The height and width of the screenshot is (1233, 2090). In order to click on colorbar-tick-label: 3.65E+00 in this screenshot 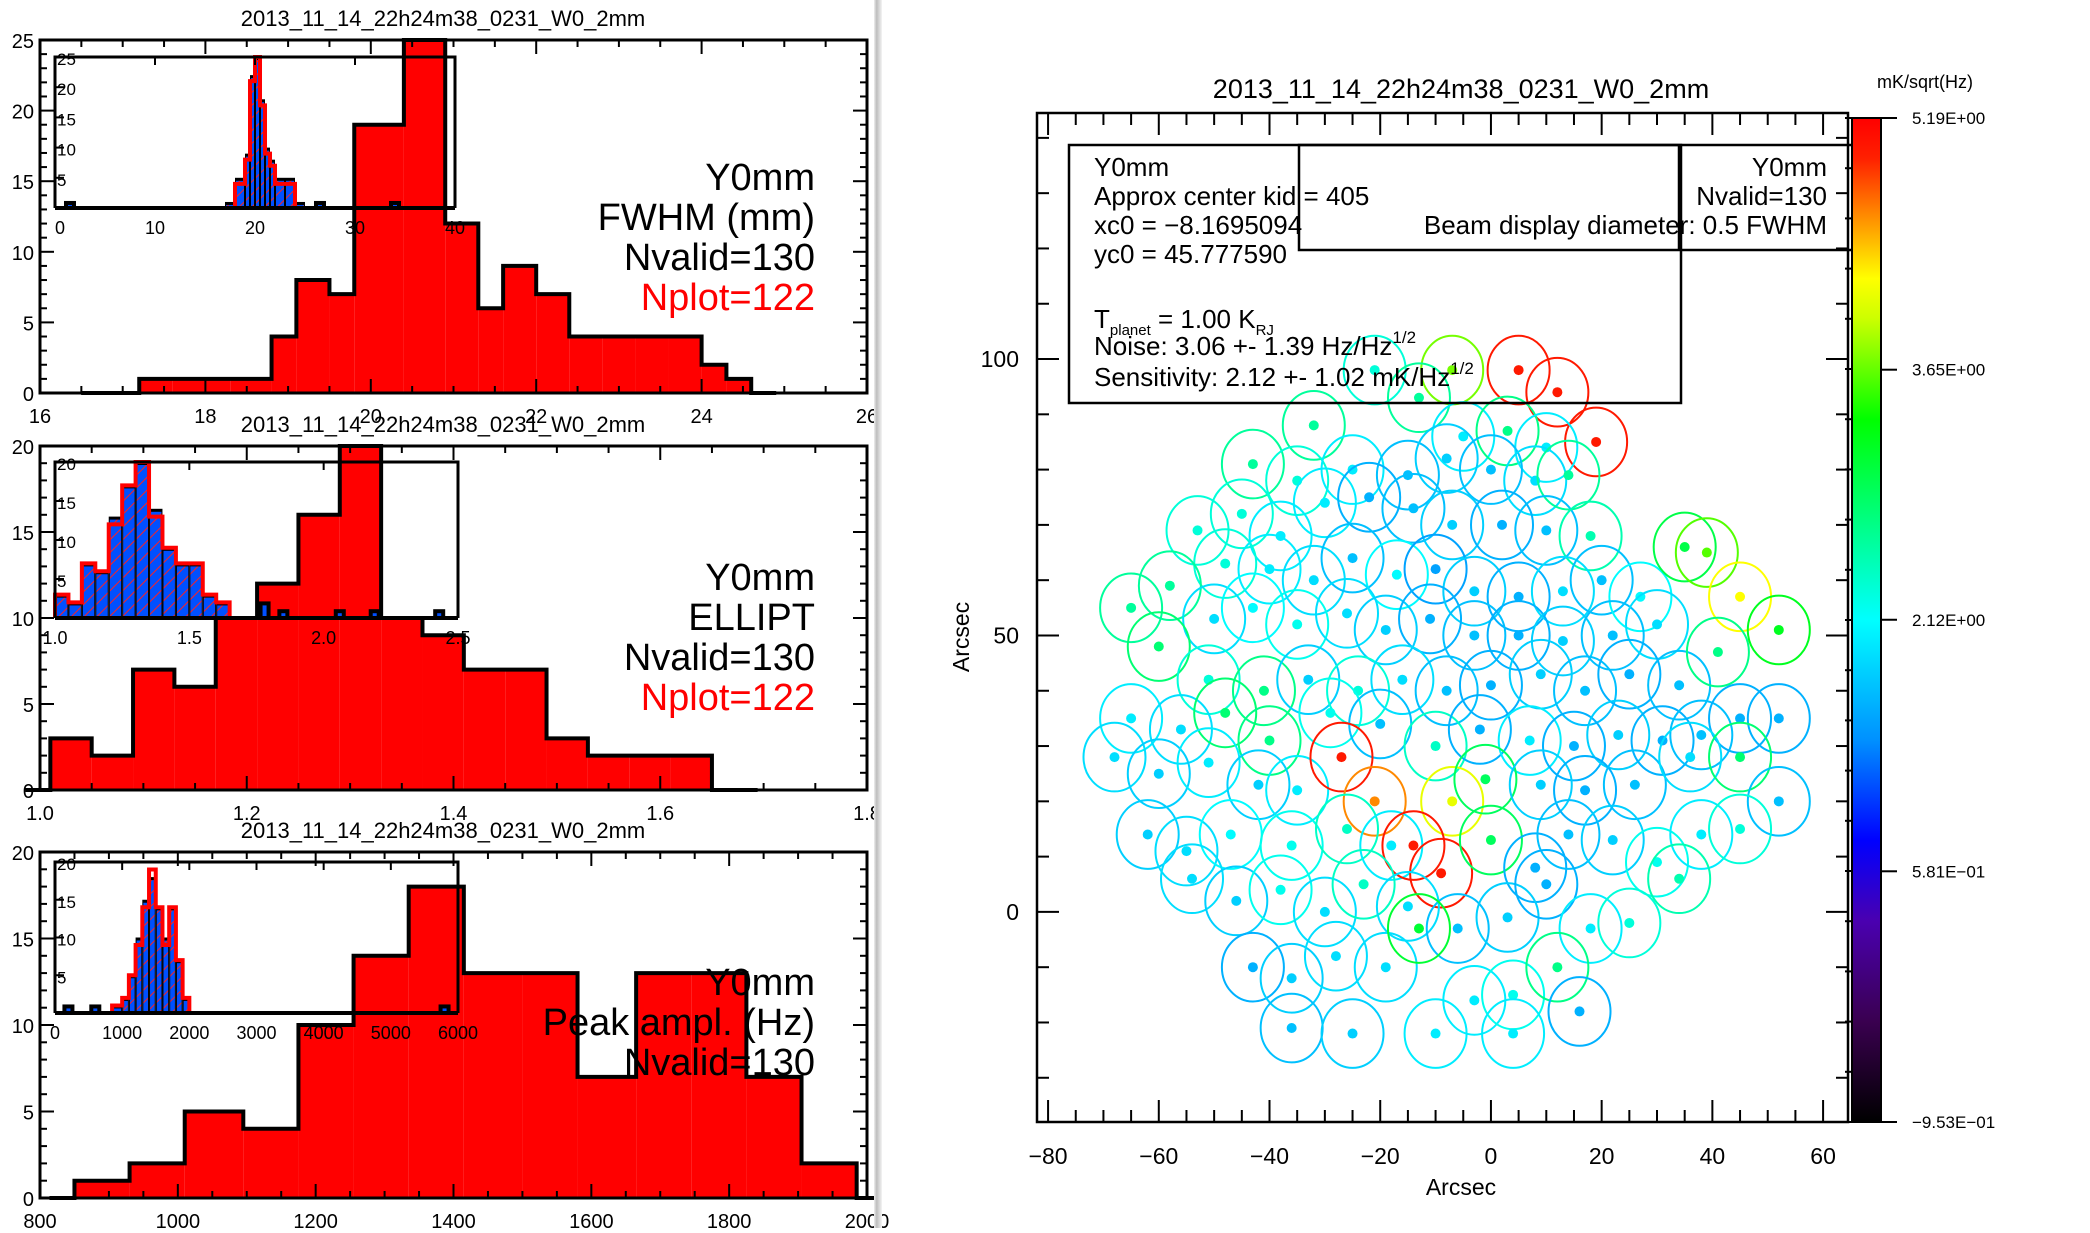, I will do `click(1948, 370)`.